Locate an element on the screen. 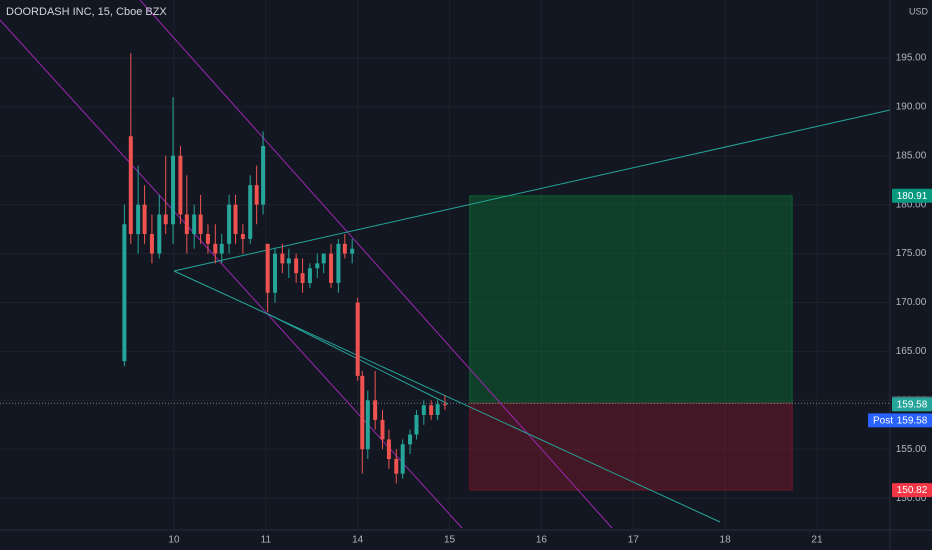  x-tick-label: 15 is located at coordinates (450, 540).